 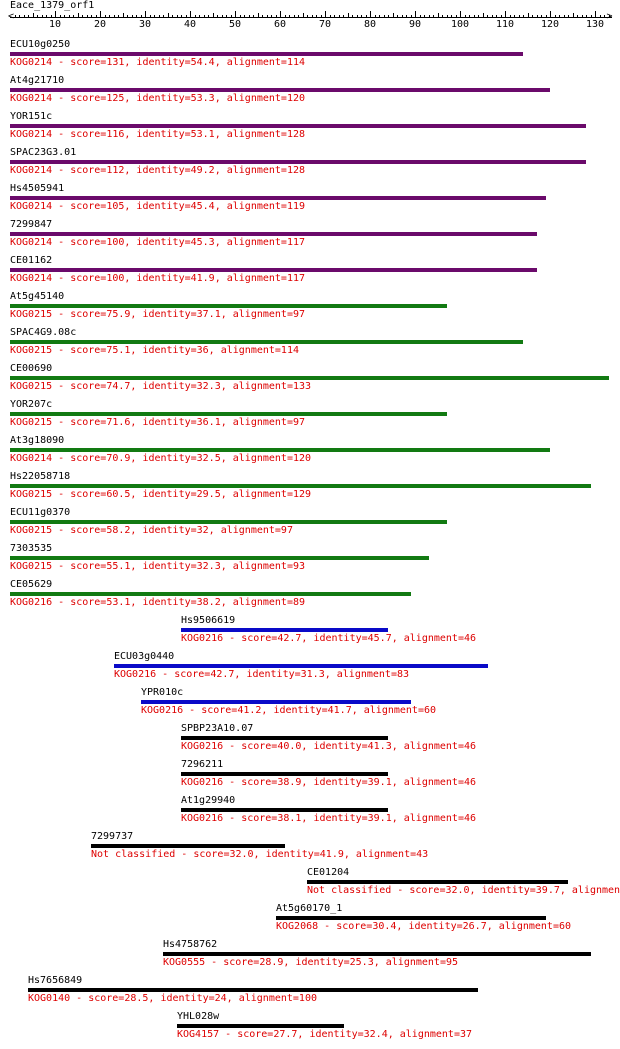 What do you see at coordinates (208, 620) in the screenshot?
I see `hit-name-link: Hs9506619` at bounding box center [208, 620].